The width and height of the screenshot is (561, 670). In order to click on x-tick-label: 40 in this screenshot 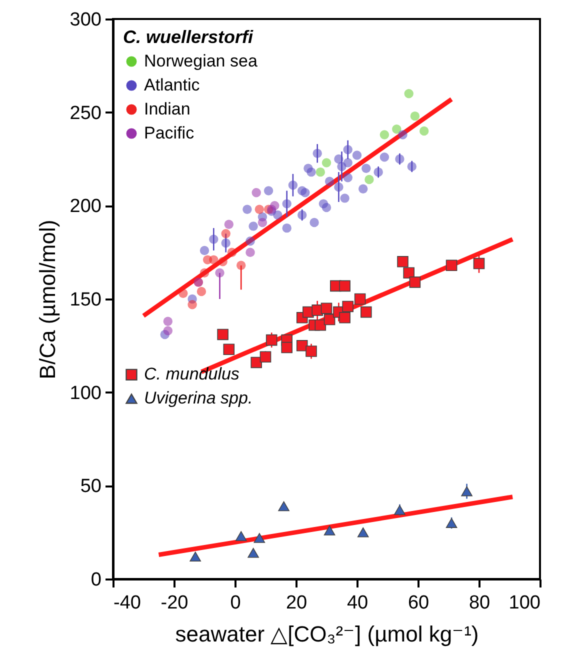, I will do `click(357, 603)`.